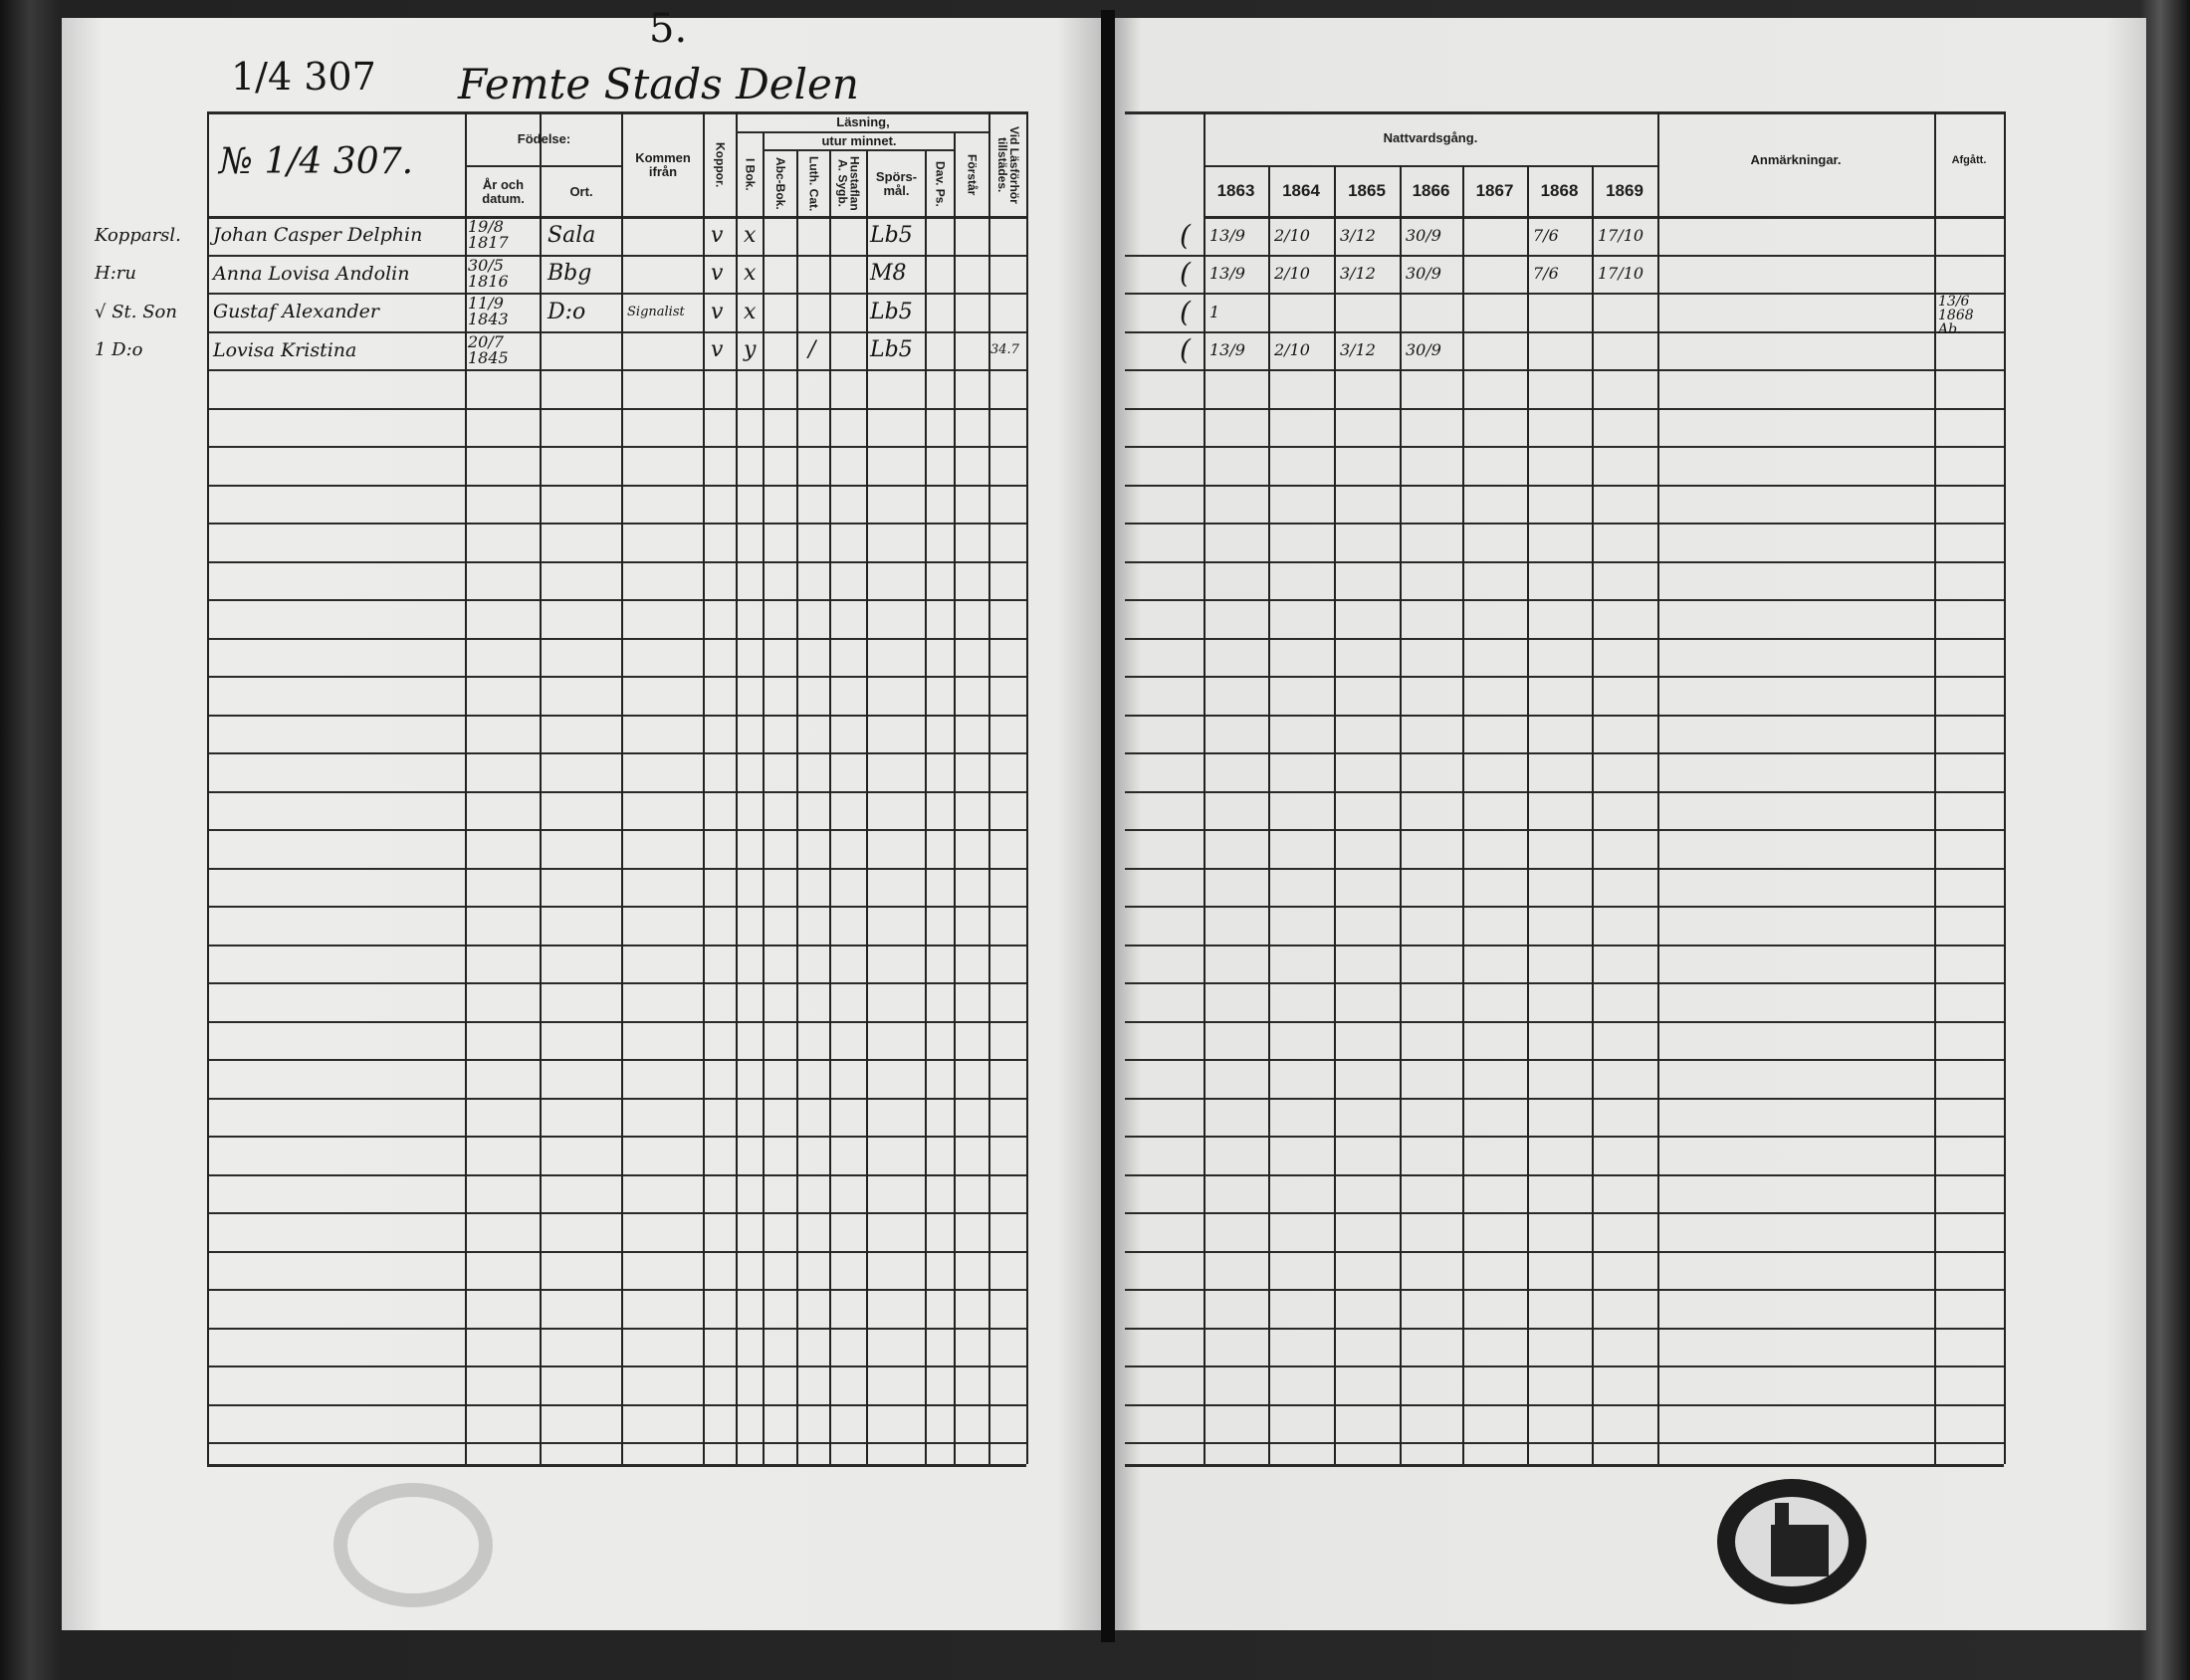  What do you see at coordinates (1956, 315) in the screenshot?
I see `departure-note: 13/6 1868 Ab.` at bounding box center [1956, 315].